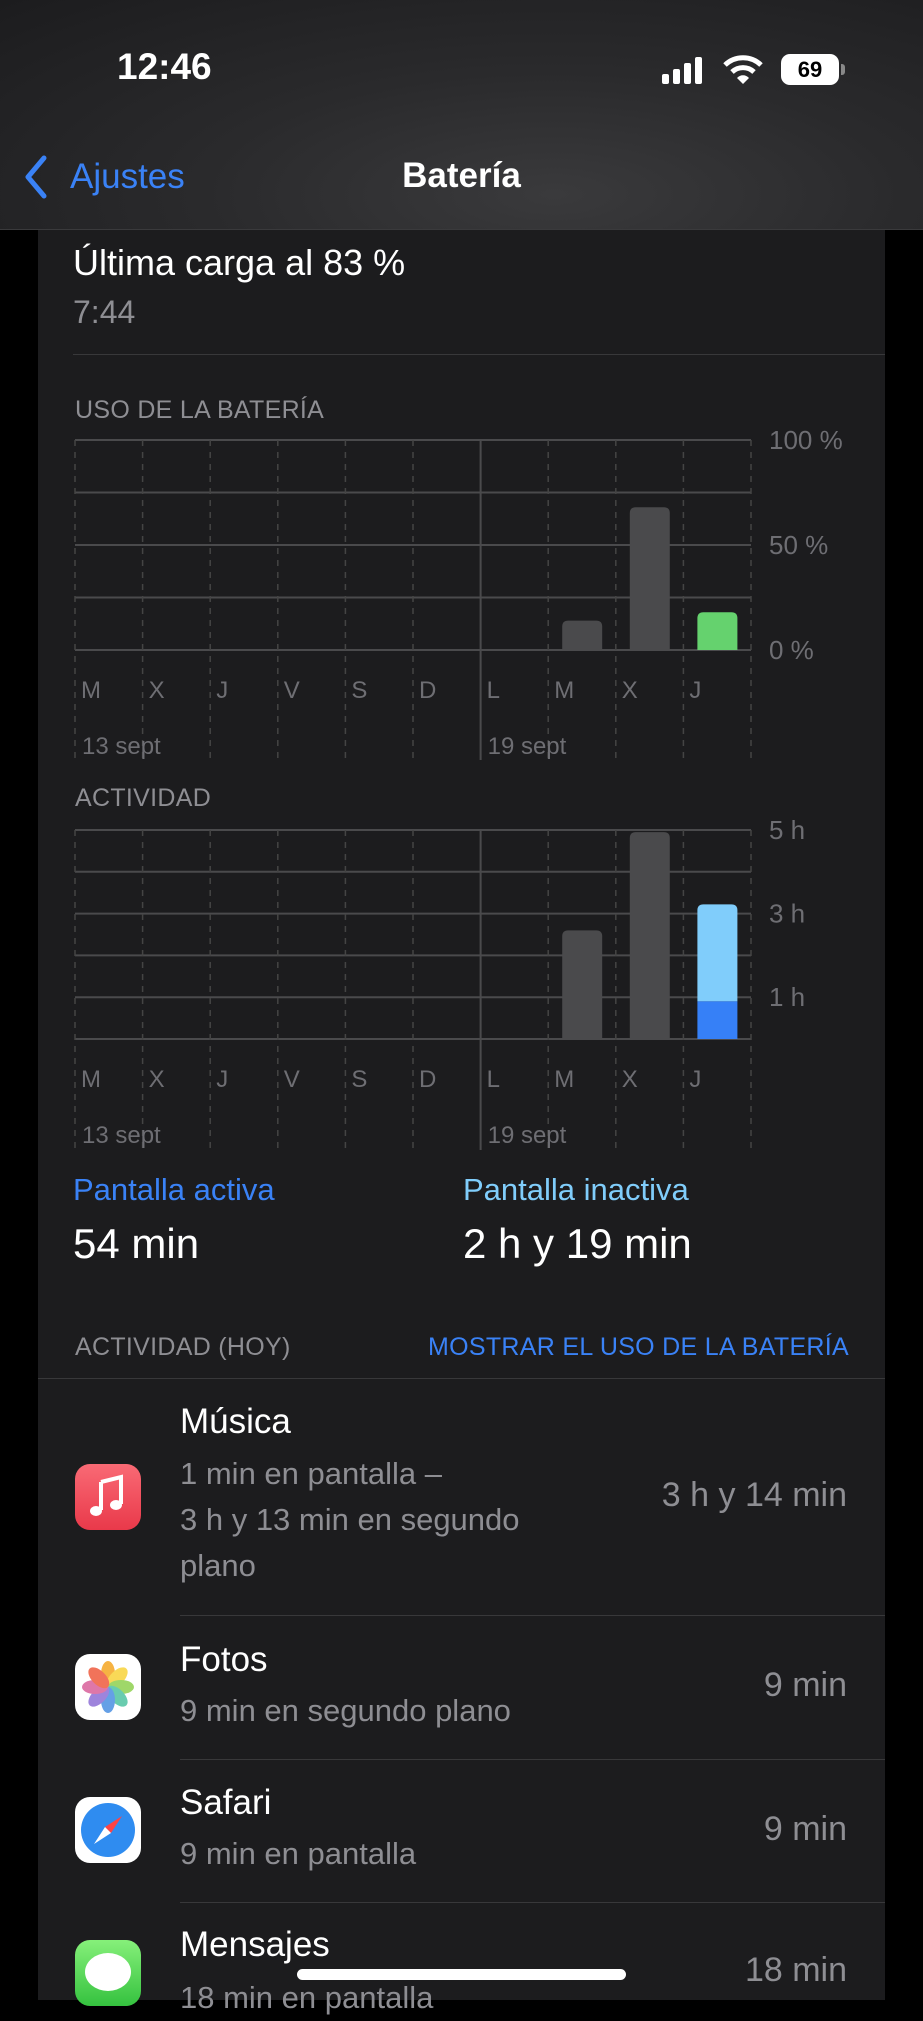 The image size is (923, 2021). Describe the element at coordinates (717, 1020) in the screenshot. I see `bar-active` at that location.